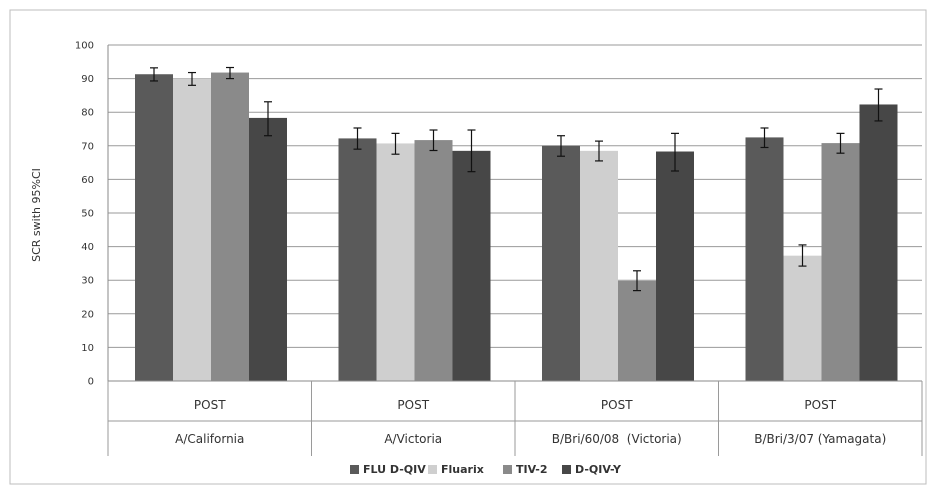 The width and height of the screenshot is (935, 495). What do you see at coordinates (87, 247) in the screenshot?
I see `y-tick-label: 40` at bounding box center [87, 247].